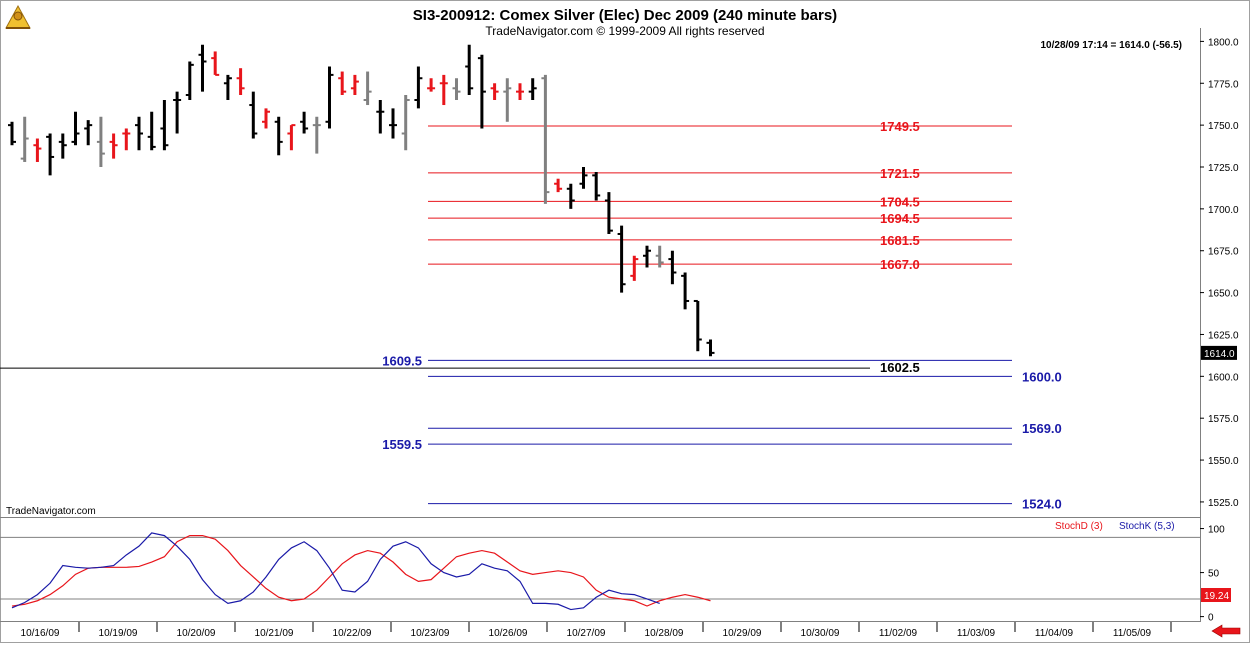 The height and width of the screenshot is (648, 1250). Describe the element at coordinates (820, 633) in the screenshot. I see `date-label: 10/30/09` at that location.